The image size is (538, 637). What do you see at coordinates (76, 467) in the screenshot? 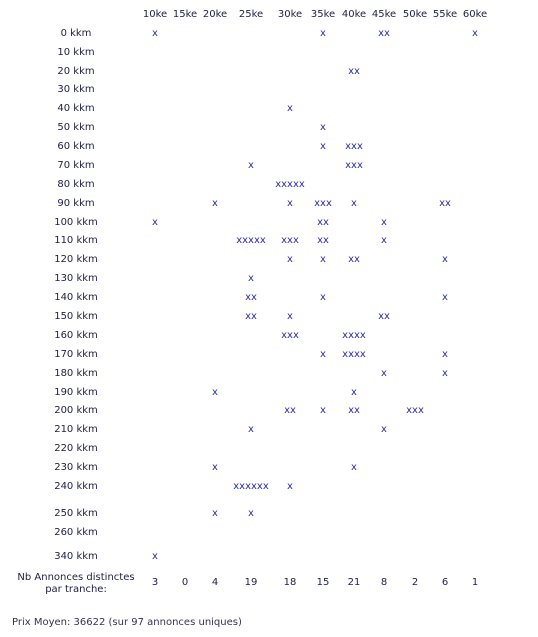
I see `row-label: 230 kkm` at bounding box center [76, 467].